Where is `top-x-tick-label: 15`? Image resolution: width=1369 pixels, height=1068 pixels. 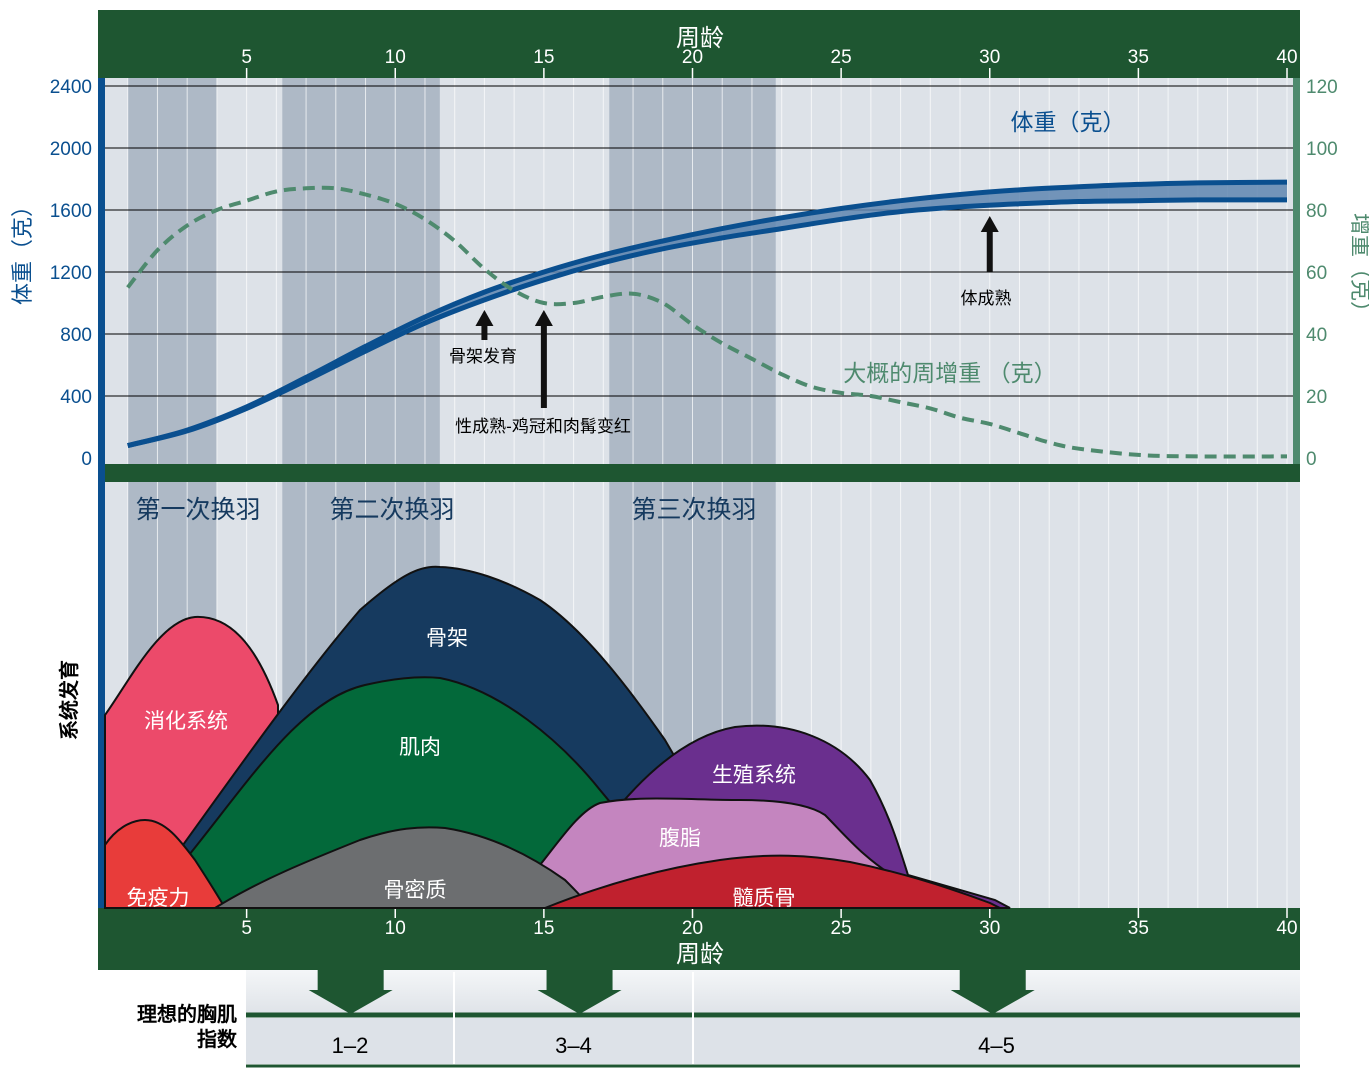
top-x-tick-label: 15 is located at coordinates (543, 57).